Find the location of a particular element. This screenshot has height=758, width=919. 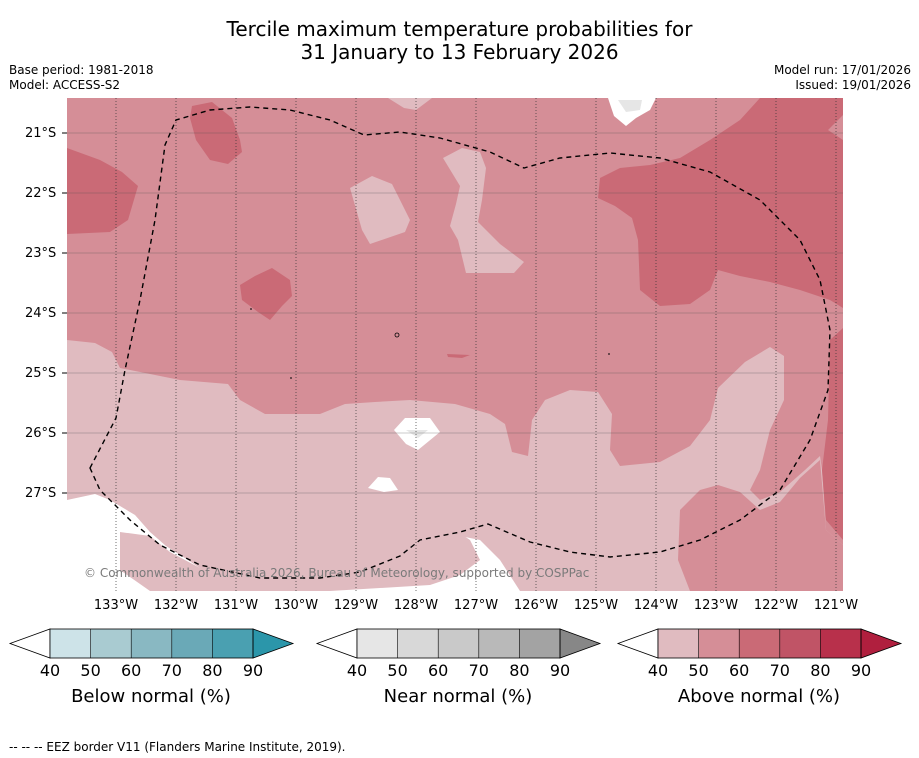

above-tick-90: 90 is located at coordinates (861, 670).